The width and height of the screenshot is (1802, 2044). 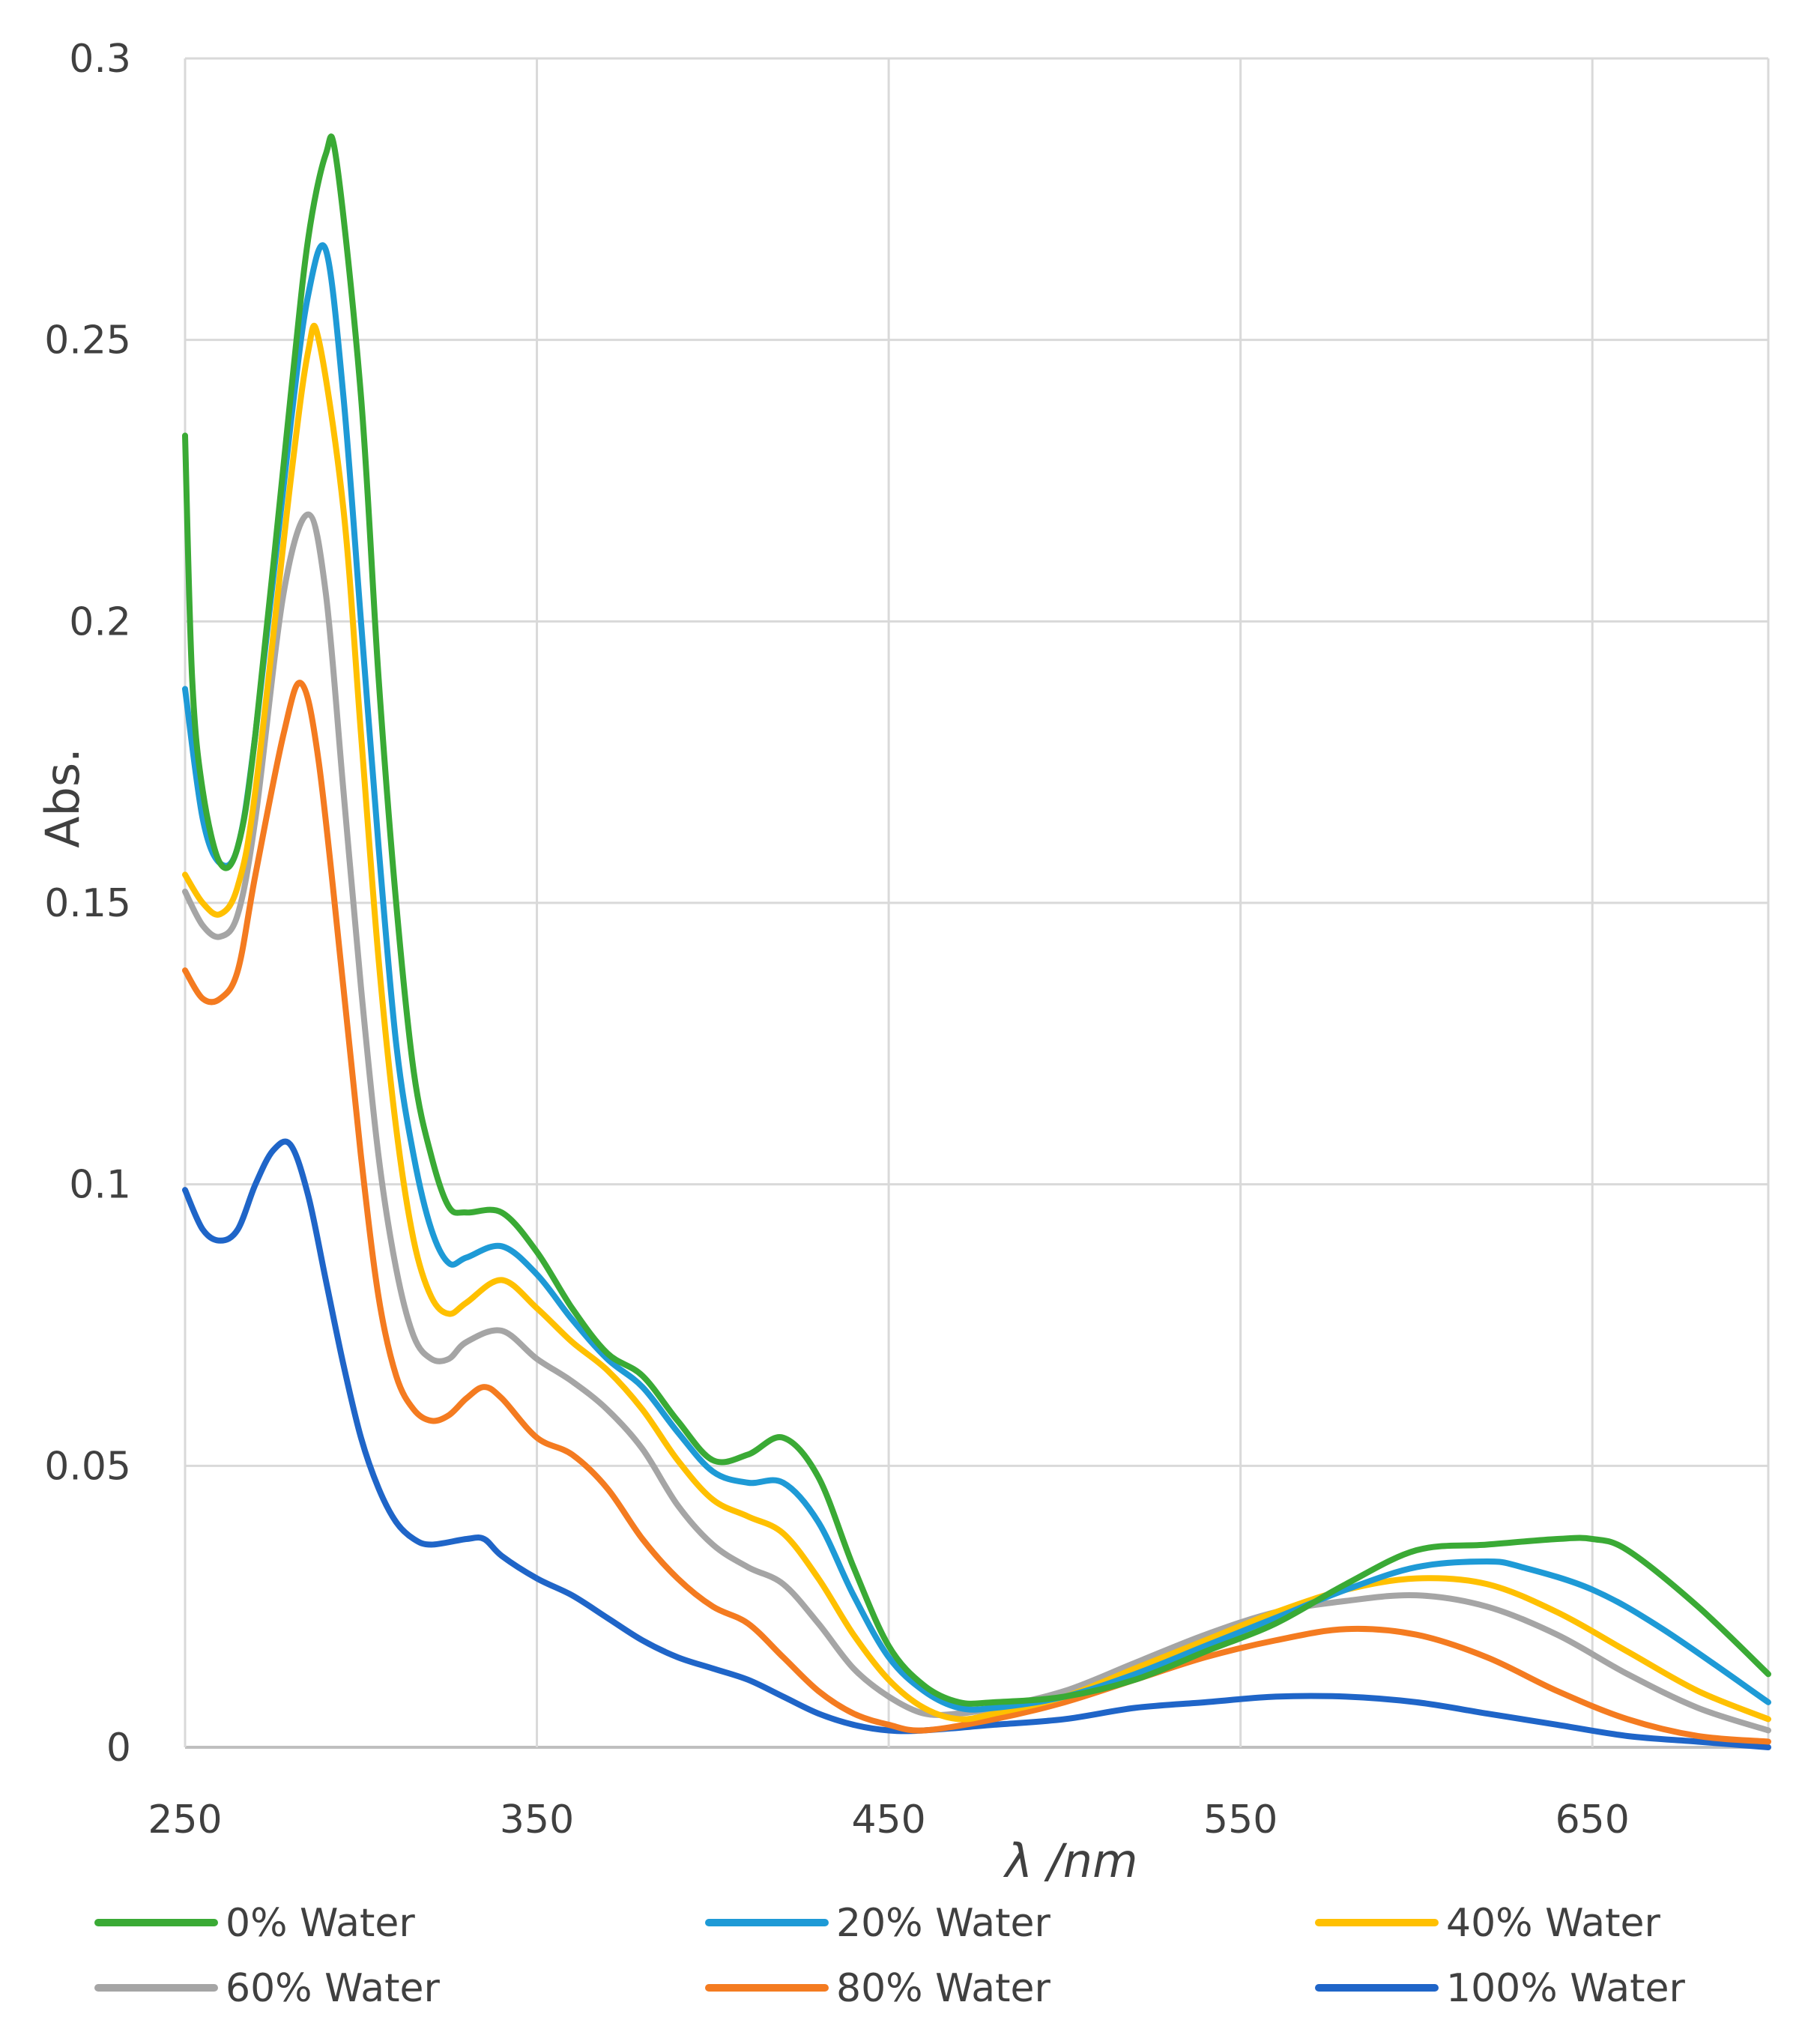 What do you see at coordinates (943, 1988) in the screenshot?
I see `legend-label: 80% Water` at bounding box center [943, 1988].